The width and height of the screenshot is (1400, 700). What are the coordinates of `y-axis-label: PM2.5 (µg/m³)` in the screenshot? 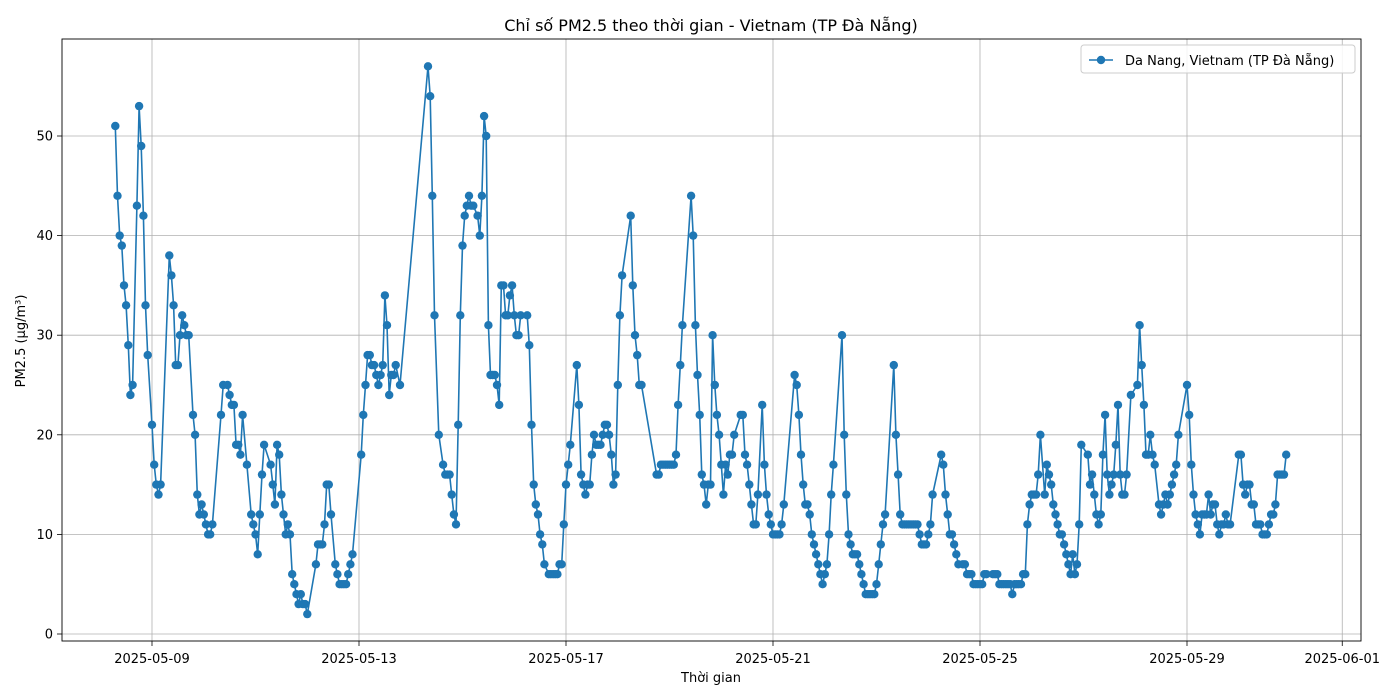 It's located at (21, 341).